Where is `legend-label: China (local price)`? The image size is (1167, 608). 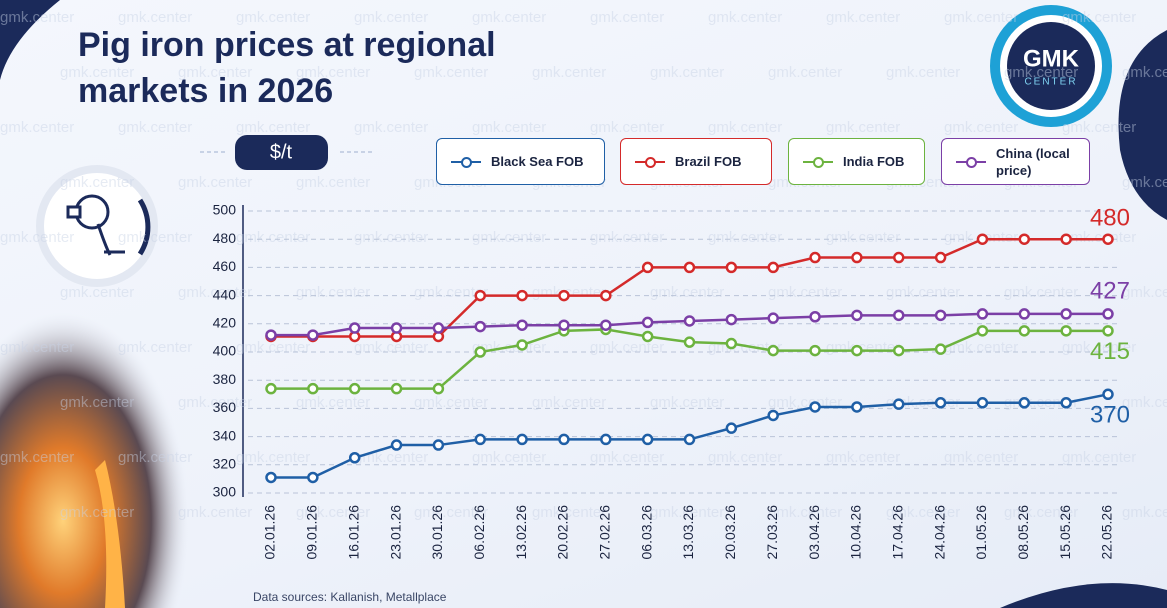
legend-label: China (local price) is located at coordinates (1033, 161).